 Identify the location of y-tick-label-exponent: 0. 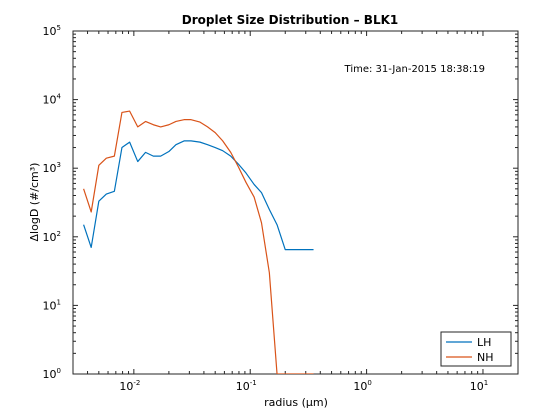
(59, 371).